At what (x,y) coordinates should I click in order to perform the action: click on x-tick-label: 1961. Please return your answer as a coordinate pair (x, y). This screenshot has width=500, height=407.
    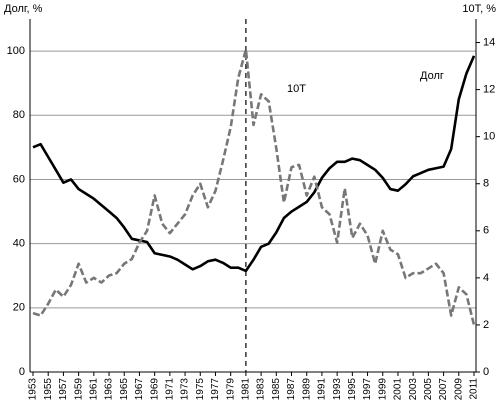
    Looking at the image, I should click on (93, 389).